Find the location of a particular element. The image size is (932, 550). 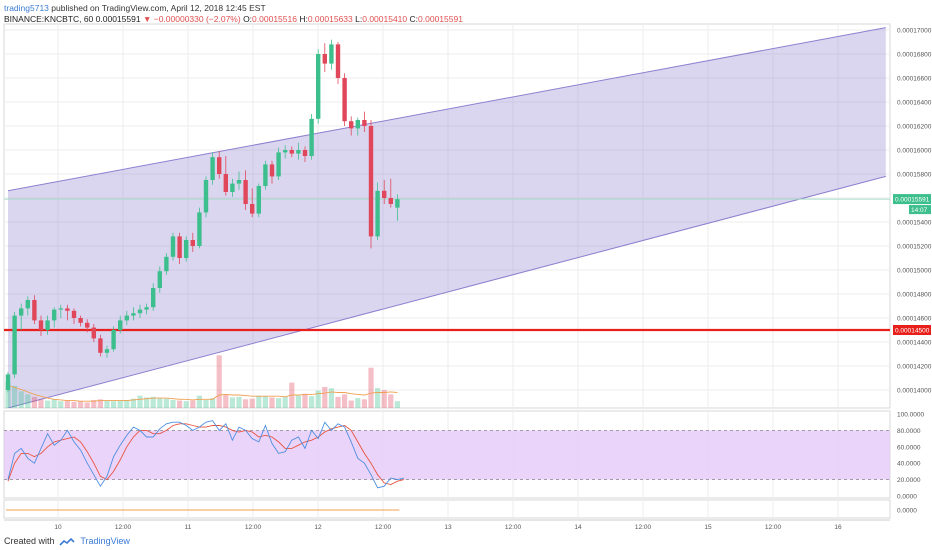

price-tick-label: 0.00016000 is located at coordinates (914, 151).